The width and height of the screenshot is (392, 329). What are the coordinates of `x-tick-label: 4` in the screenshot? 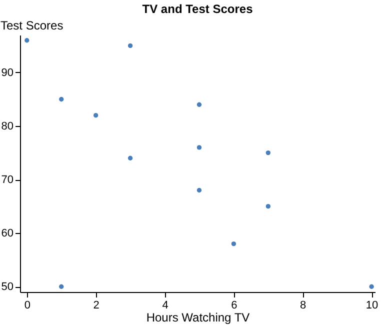 It's located at (165, 306).